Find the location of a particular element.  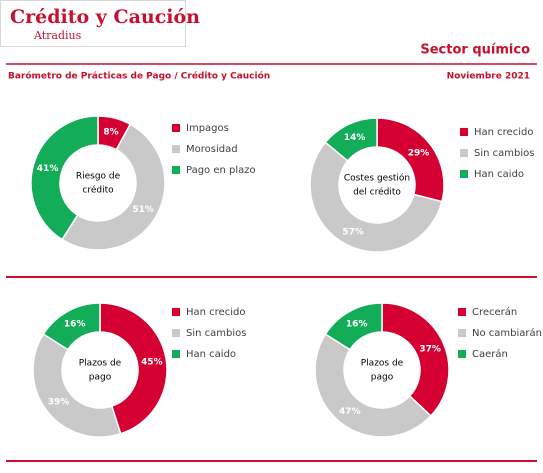

value-label: 47% is located at coordinates (350, 412).